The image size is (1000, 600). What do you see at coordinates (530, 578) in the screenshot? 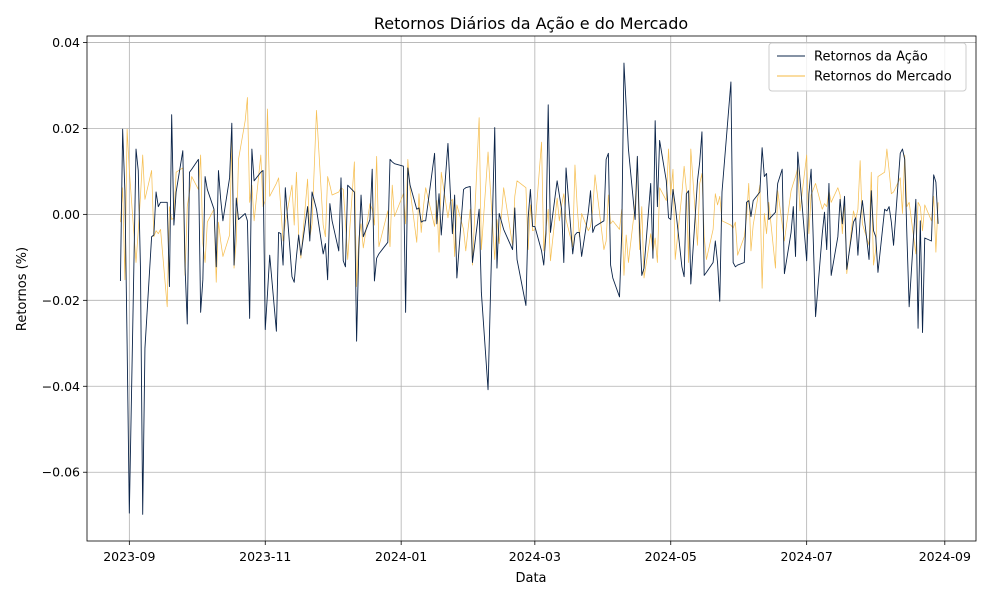
I see `x-axis-label: Data` at bounding box center [530, 578].